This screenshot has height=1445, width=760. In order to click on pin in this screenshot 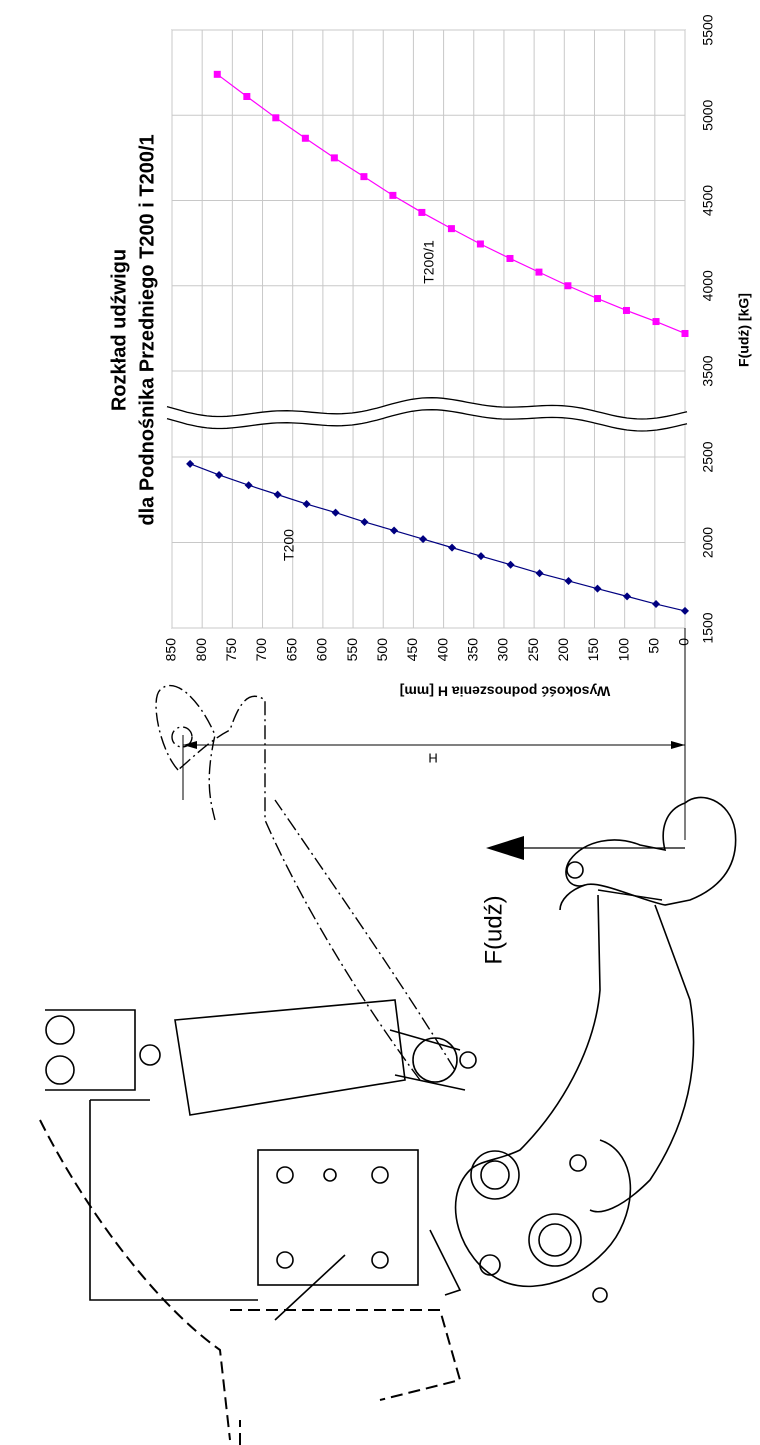, I will do `click(150, 1055)`.